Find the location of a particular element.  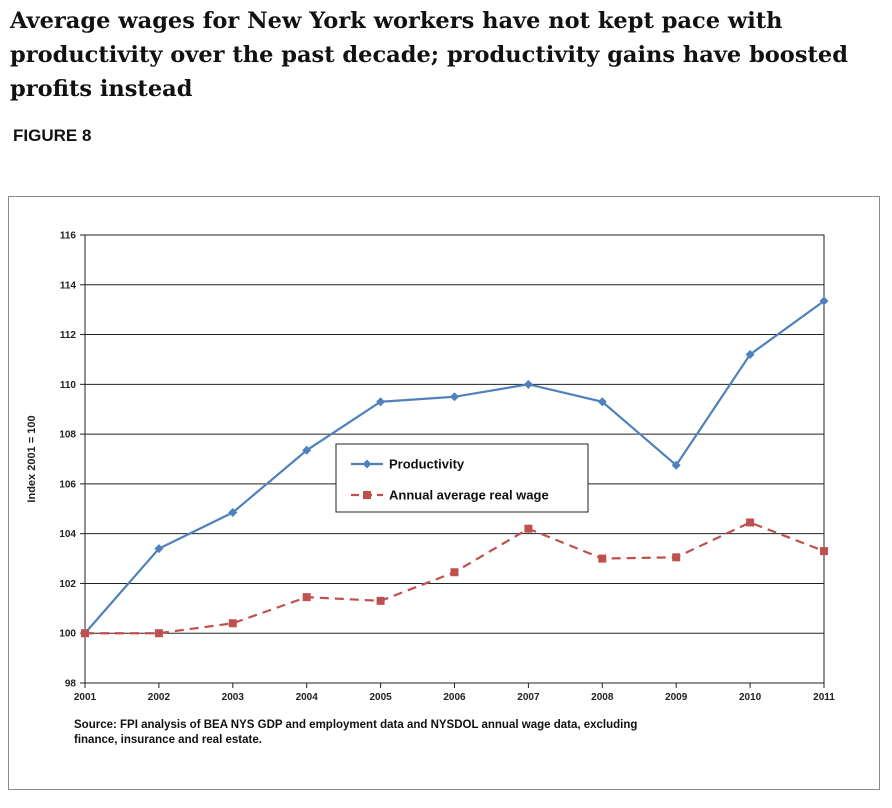

y-tick-label: 112 is located at coordinates (68, 335).